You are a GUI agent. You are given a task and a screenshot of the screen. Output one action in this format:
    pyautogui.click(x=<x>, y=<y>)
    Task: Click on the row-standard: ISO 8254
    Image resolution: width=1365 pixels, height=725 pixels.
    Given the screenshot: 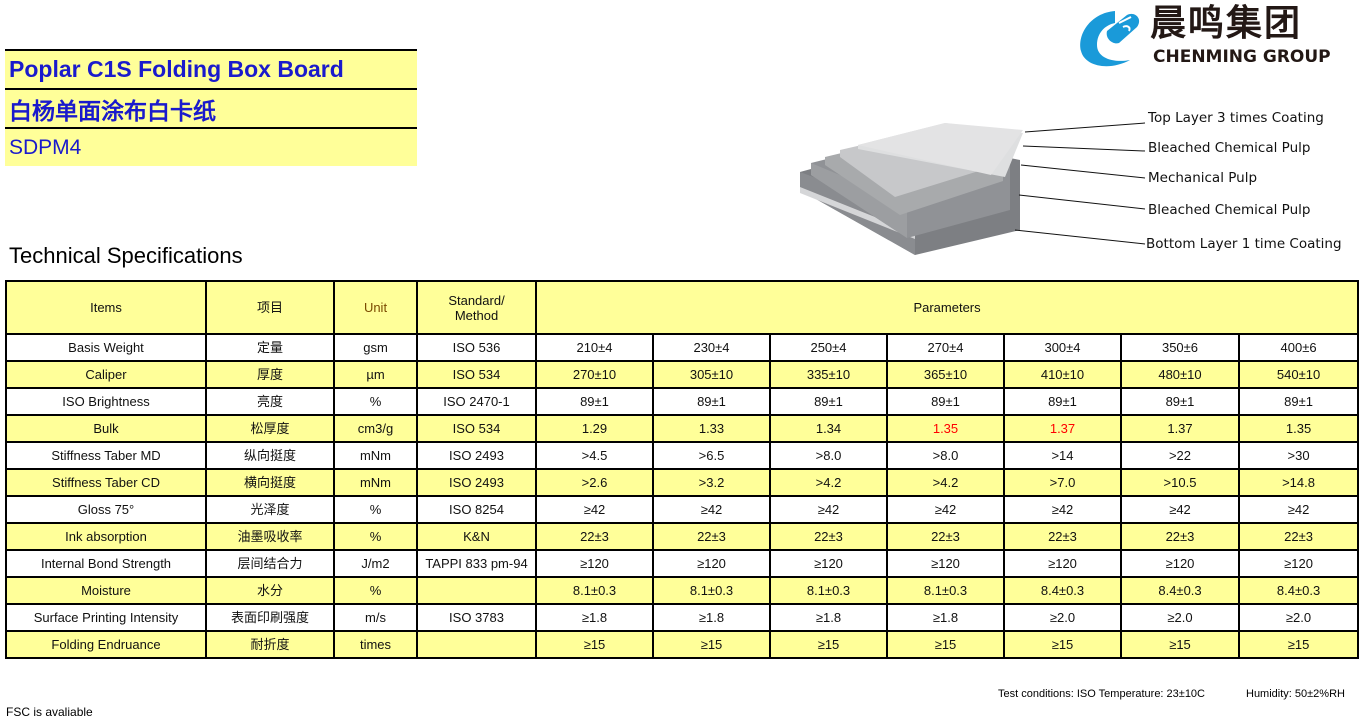 What is the action you would take?
    pyautogui.click(x=476, y=509)
    